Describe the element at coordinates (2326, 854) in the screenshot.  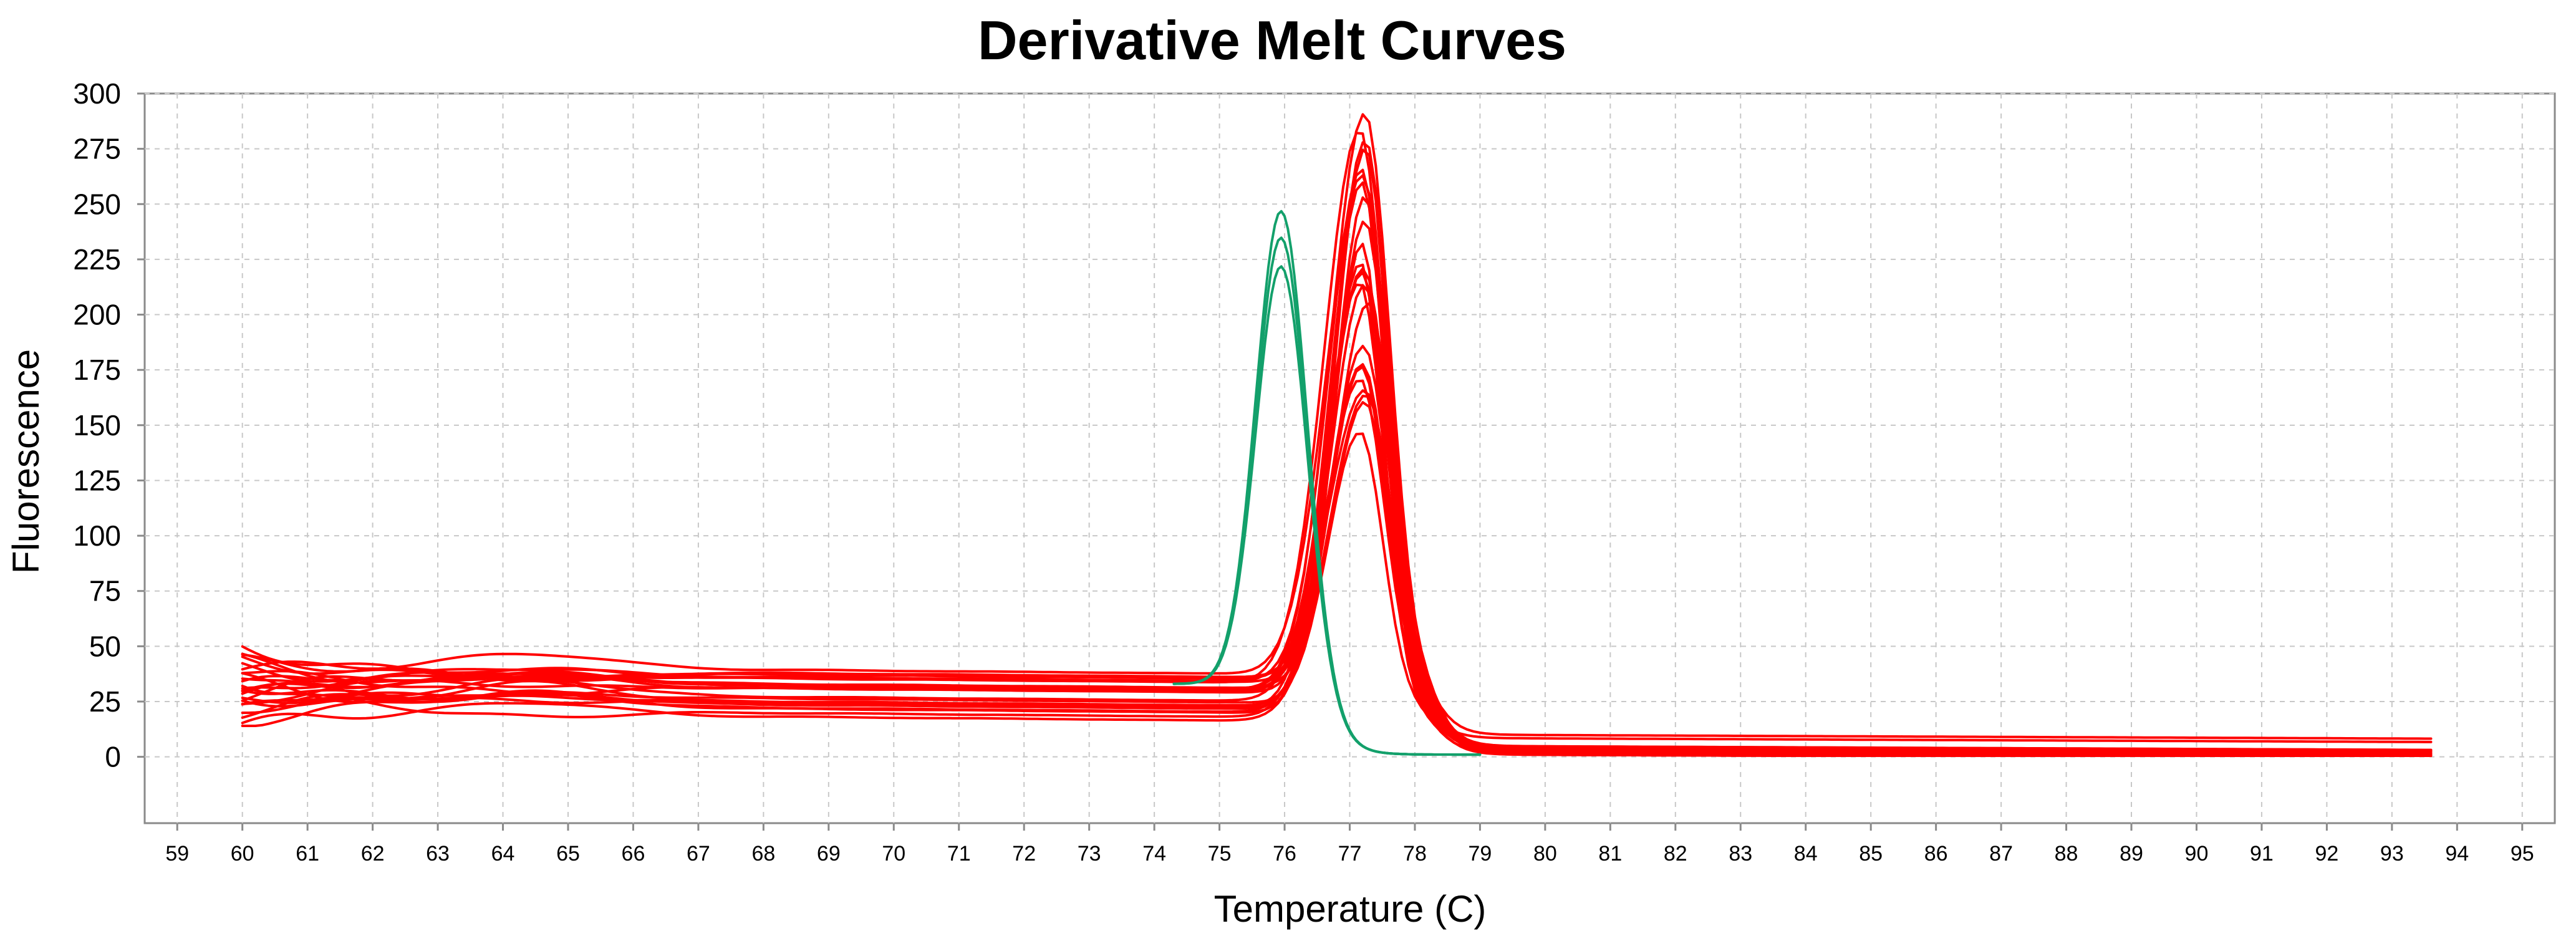
I see `x-tick-label: 92` at that location.